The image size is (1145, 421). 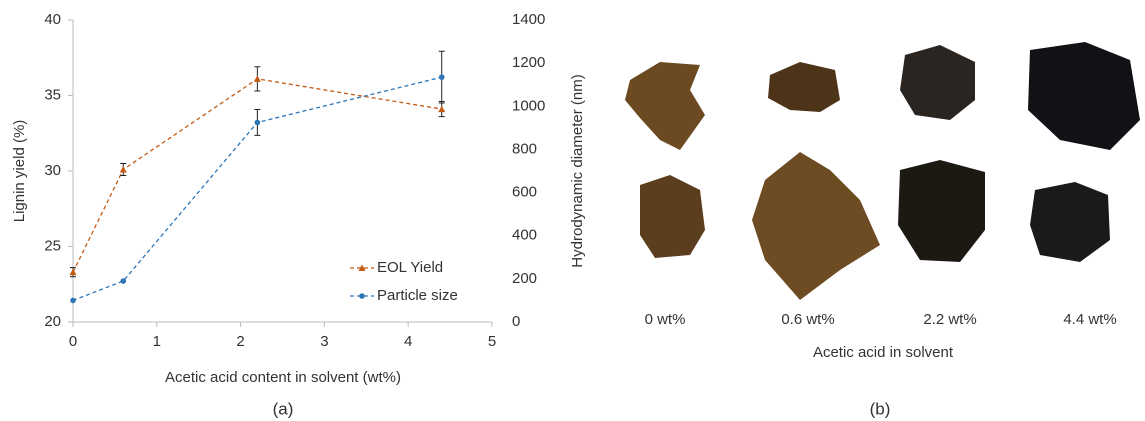 I want to click on y-tick-label: 25, so click(x=52, y=245).